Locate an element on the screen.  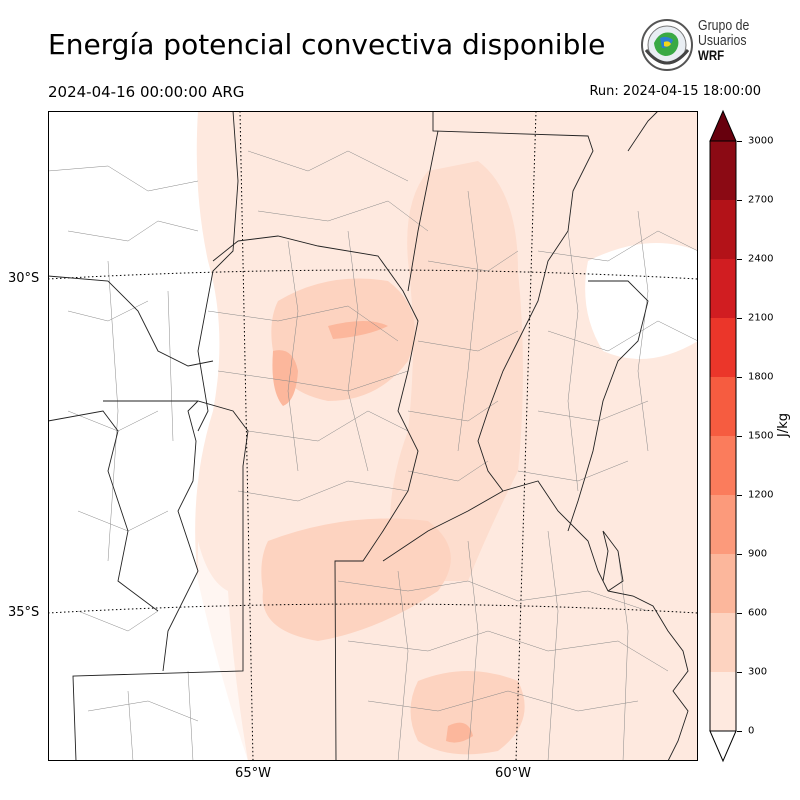
colorbar is located at coordinates (723, 436).